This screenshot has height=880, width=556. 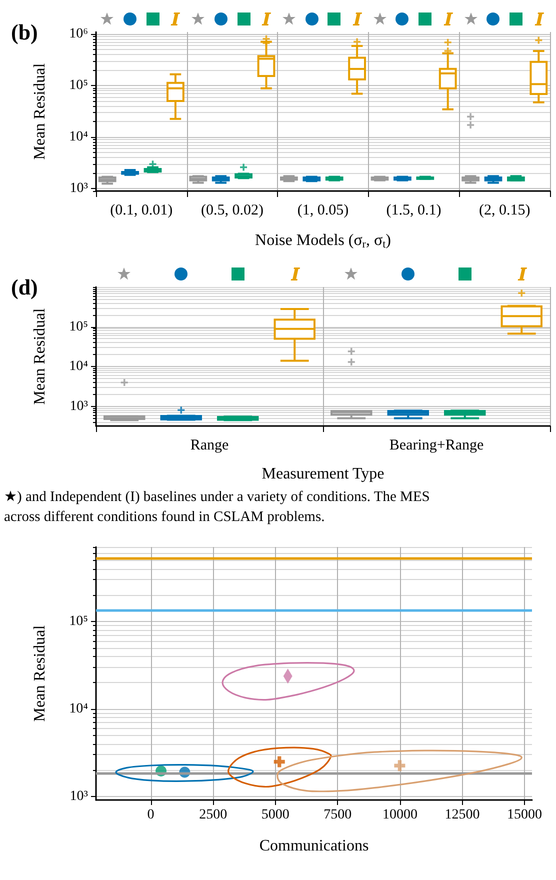 I want to click on x-axis-title: Communications, so click(x=314, y=846).